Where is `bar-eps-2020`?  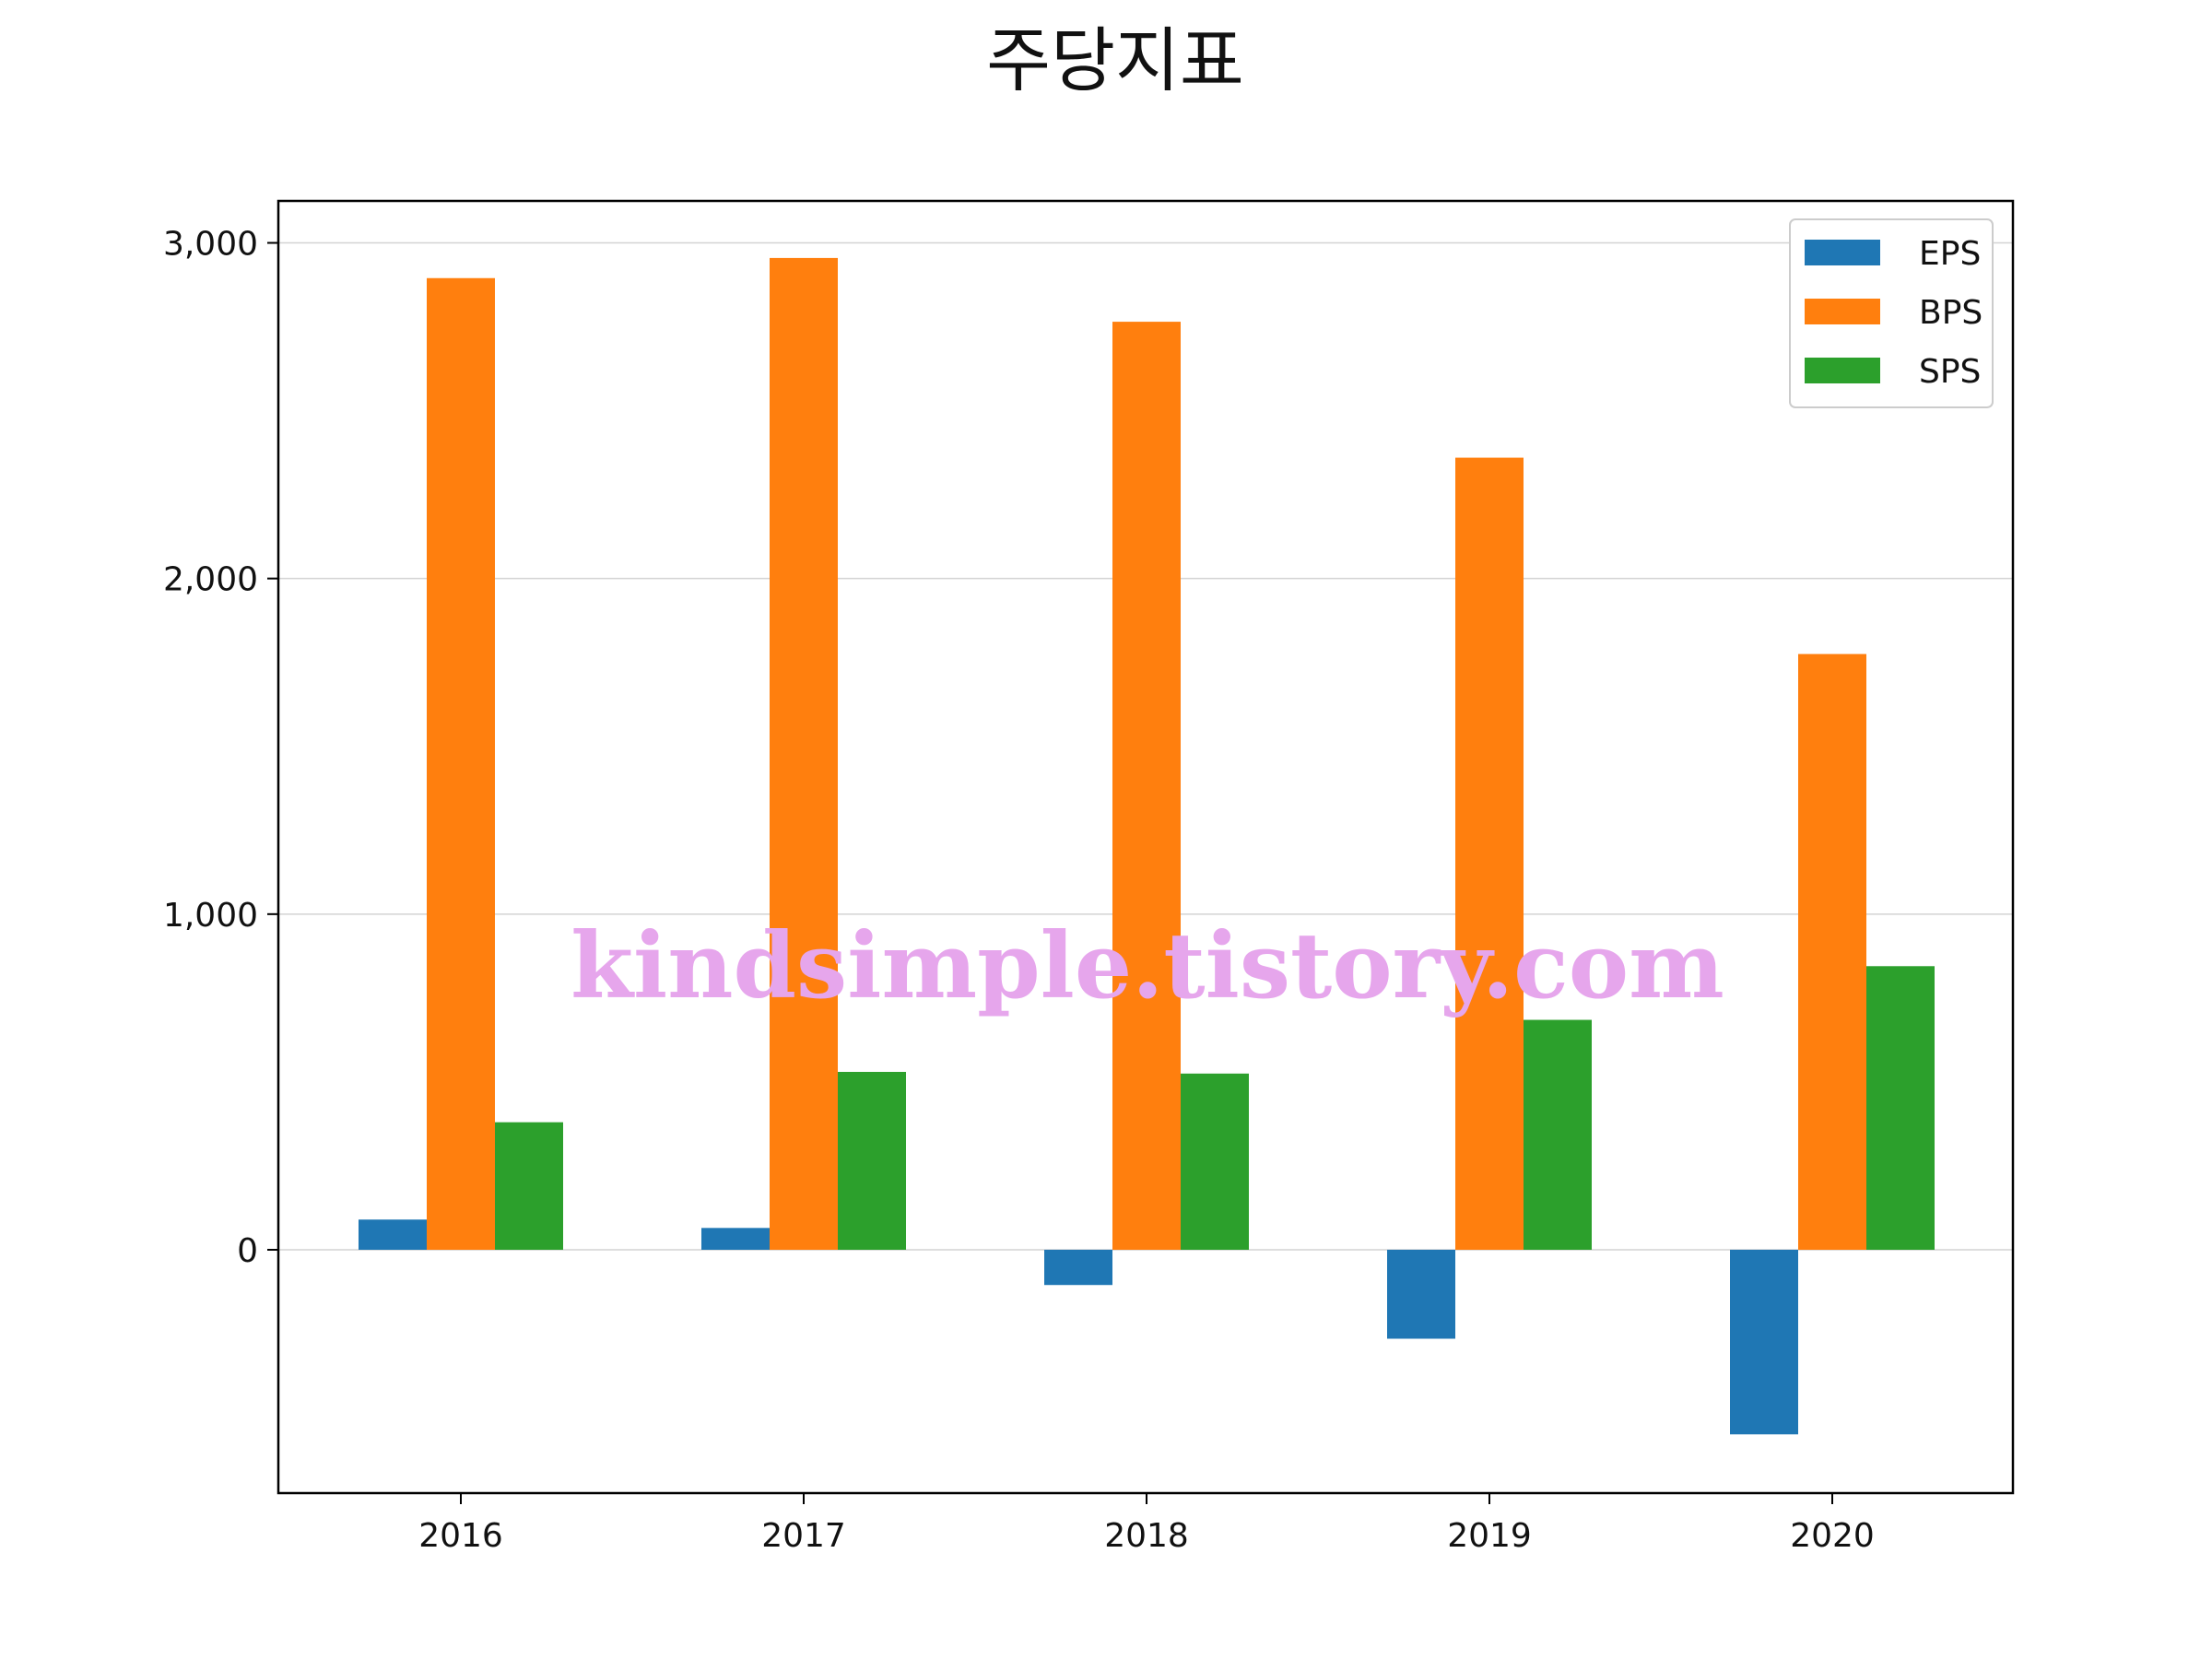
bar-eps-2020 is located at coordinates (1764, 1342).